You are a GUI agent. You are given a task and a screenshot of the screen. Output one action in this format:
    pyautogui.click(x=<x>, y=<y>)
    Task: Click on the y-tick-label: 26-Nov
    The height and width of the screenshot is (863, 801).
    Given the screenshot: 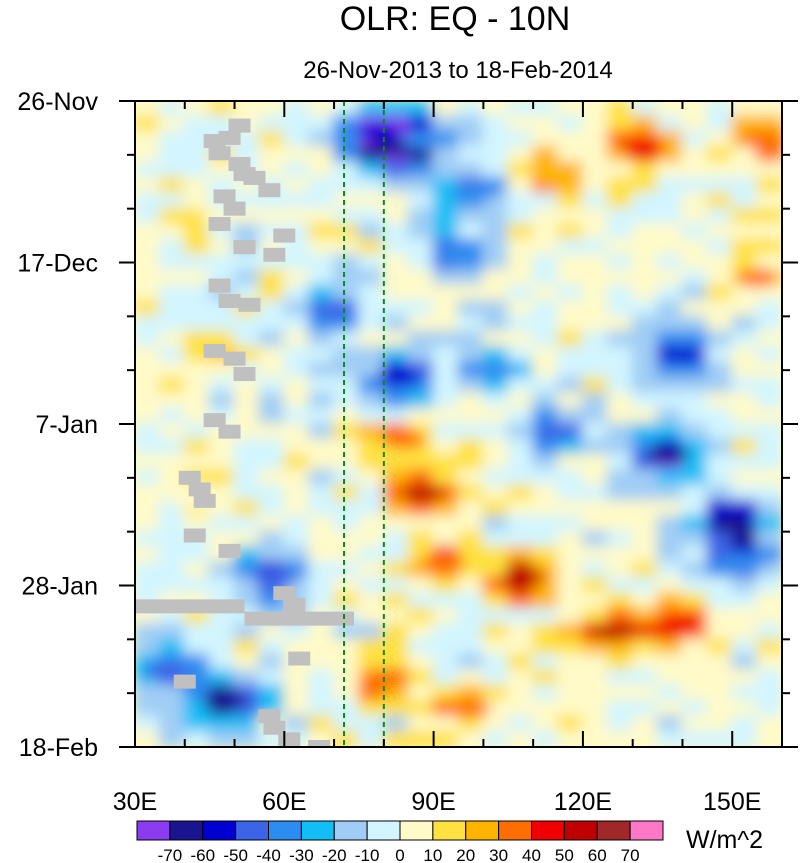 What is the action you would take?
    pyautogui.click(x=57, y=102)
    